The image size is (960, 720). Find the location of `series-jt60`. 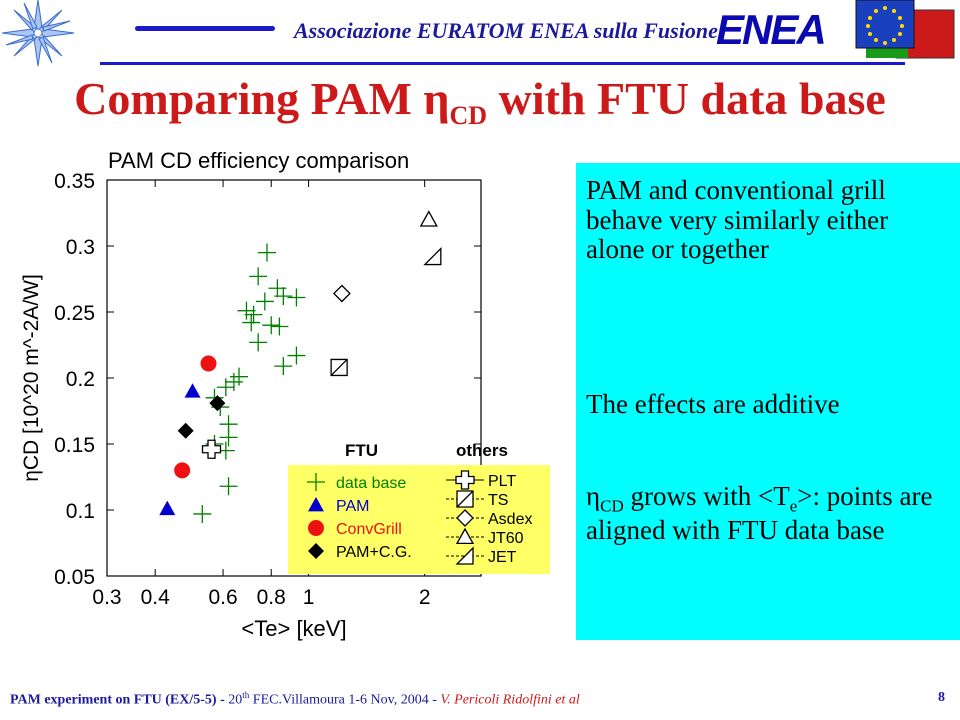

series-jt60 is located at coordinates (428, 218).